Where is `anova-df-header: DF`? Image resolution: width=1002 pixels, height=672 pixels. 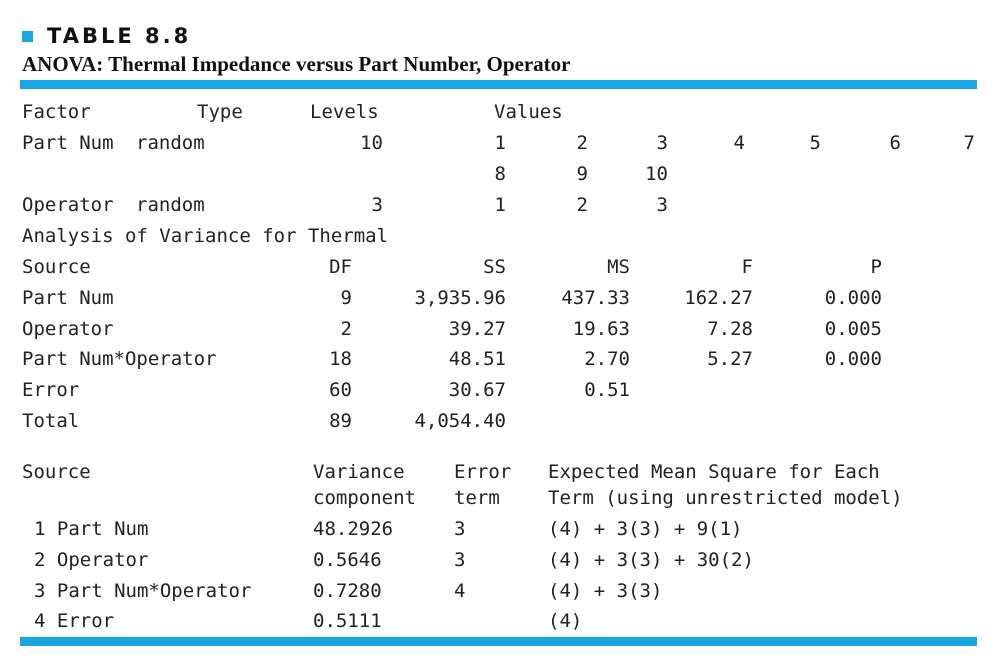 anova-df-header: DF is located at coordinates (340, 267).